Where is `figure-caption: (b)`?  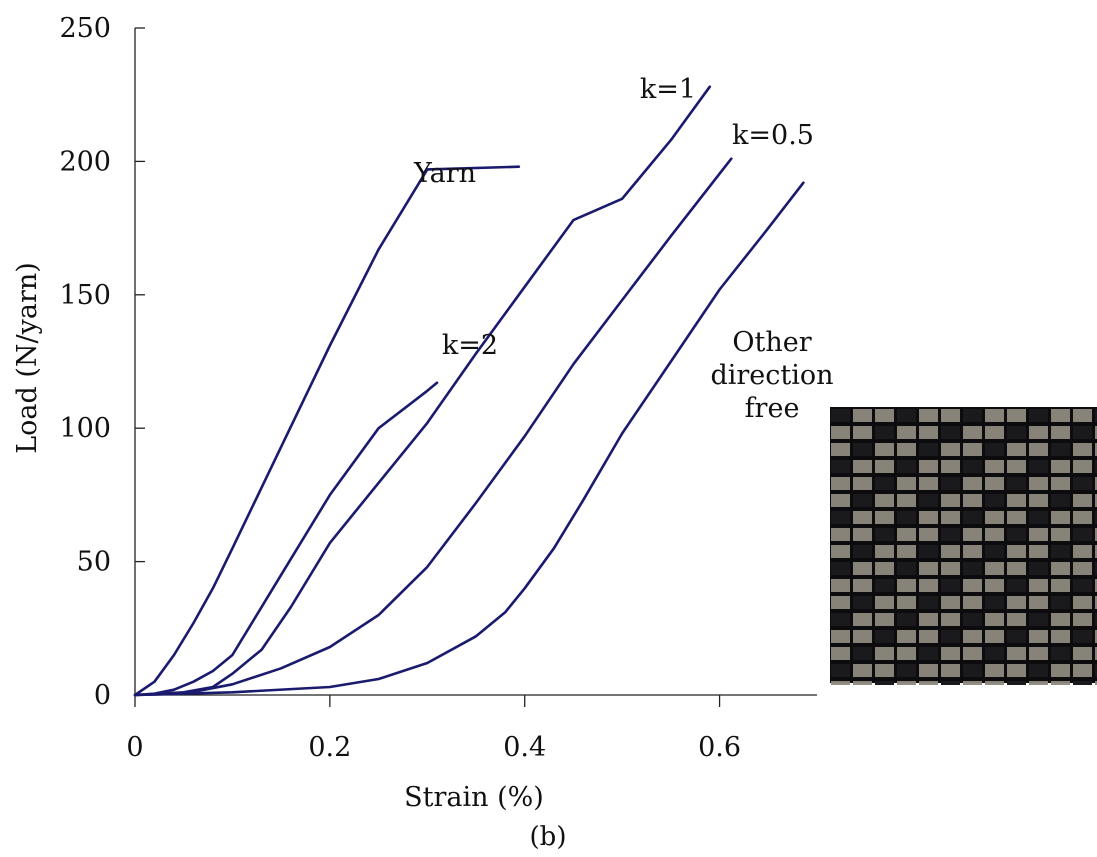
figure-caption: (b) is located at coordinates (548, 837).